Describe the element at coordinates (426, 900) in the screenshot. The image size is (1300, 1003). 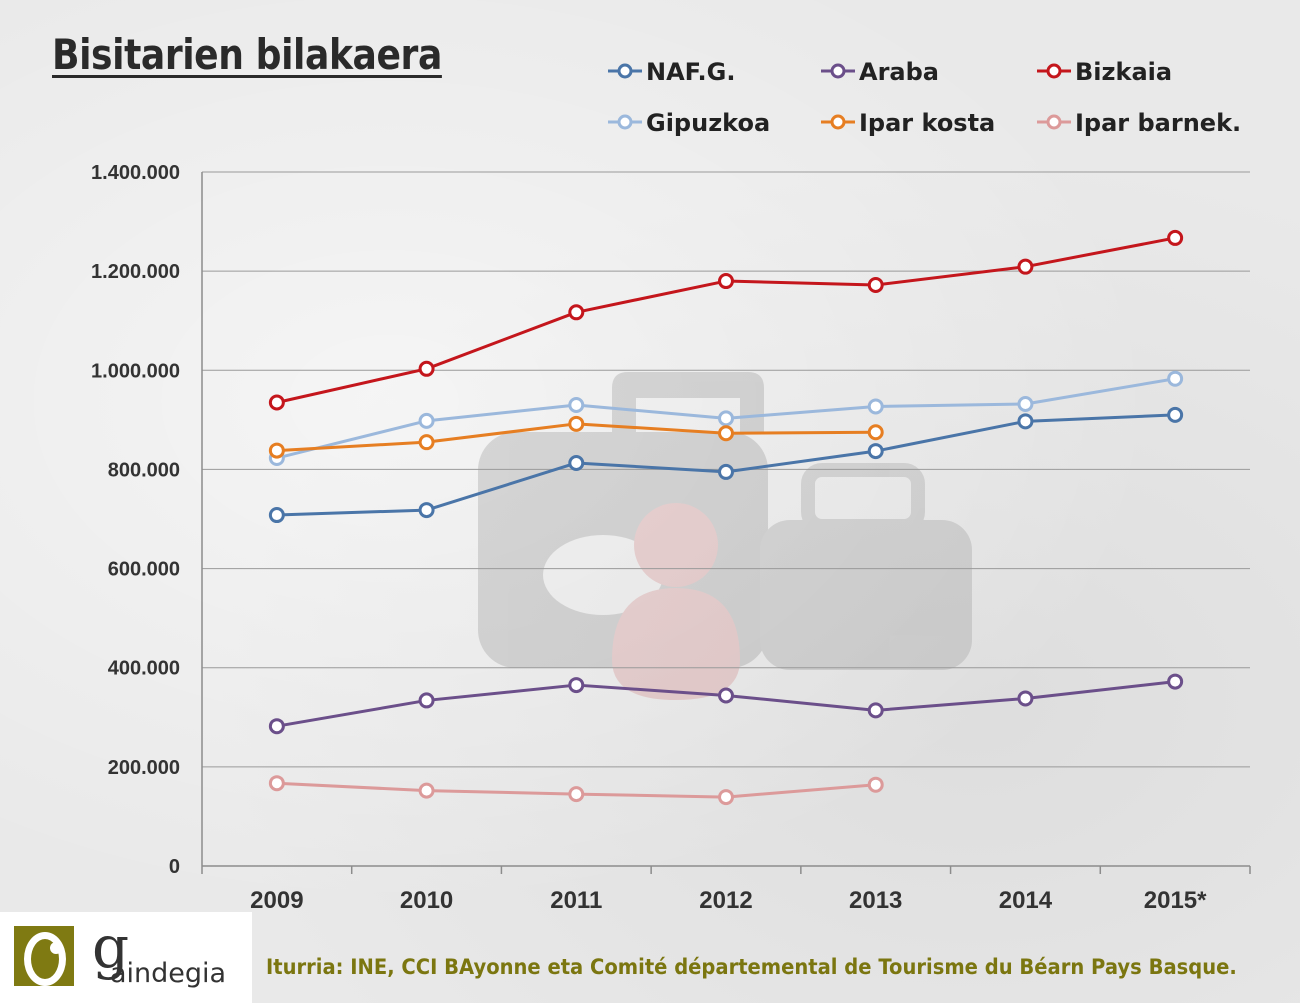
I see `x-tick-label: 2010` at that location.